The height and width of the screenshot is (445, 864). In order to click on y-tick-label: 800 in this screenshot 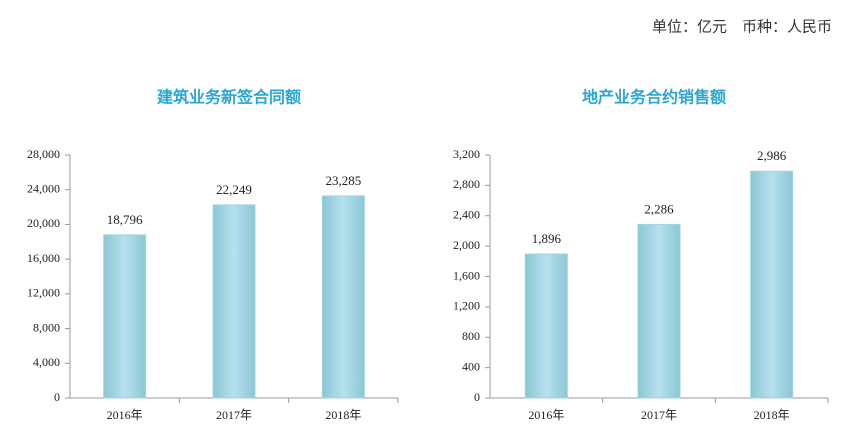, I will do `click(471, 336)`.